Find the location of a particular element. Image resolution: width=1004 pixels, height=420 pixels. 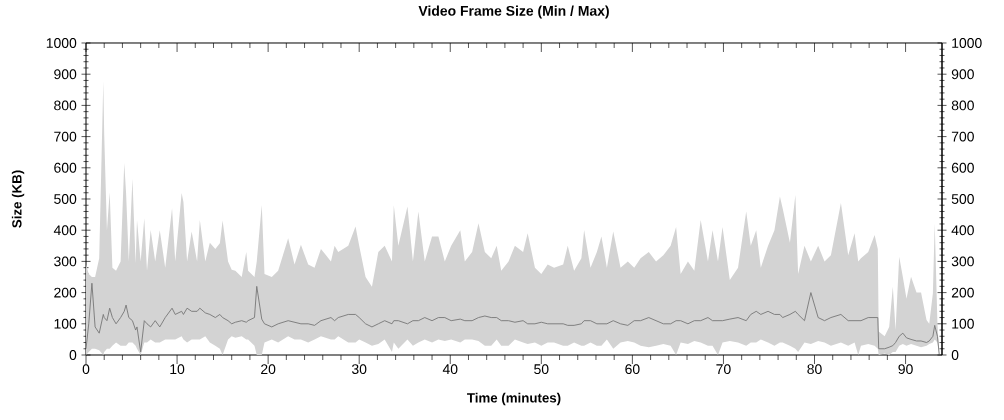

y-tick-label: 900 is located at coordinates (65, 74).